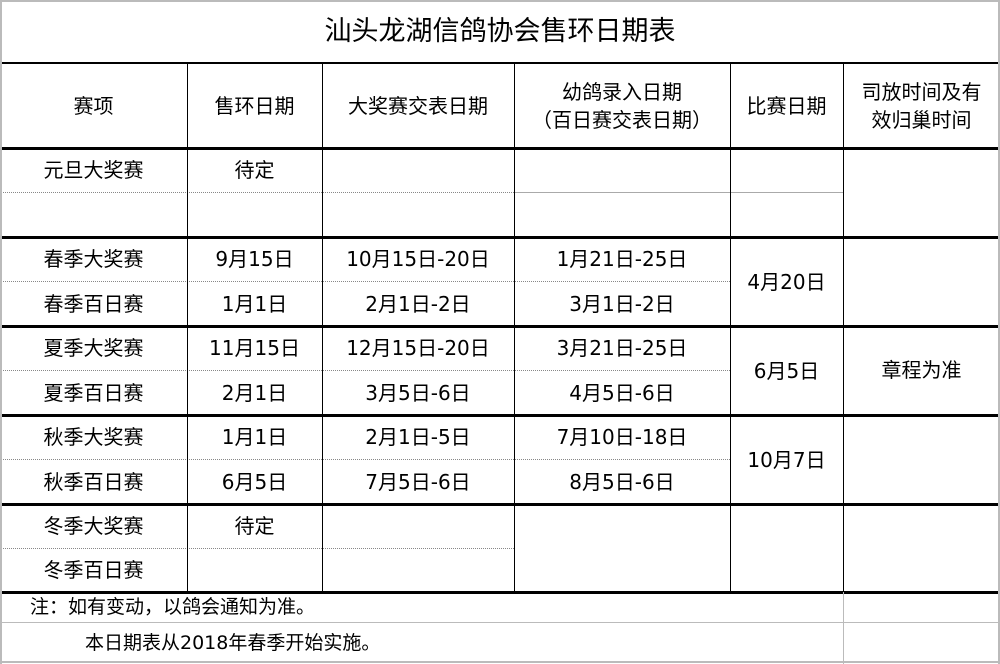  I want to click on table-cell: 4月5日-6日, so click(622, 392).